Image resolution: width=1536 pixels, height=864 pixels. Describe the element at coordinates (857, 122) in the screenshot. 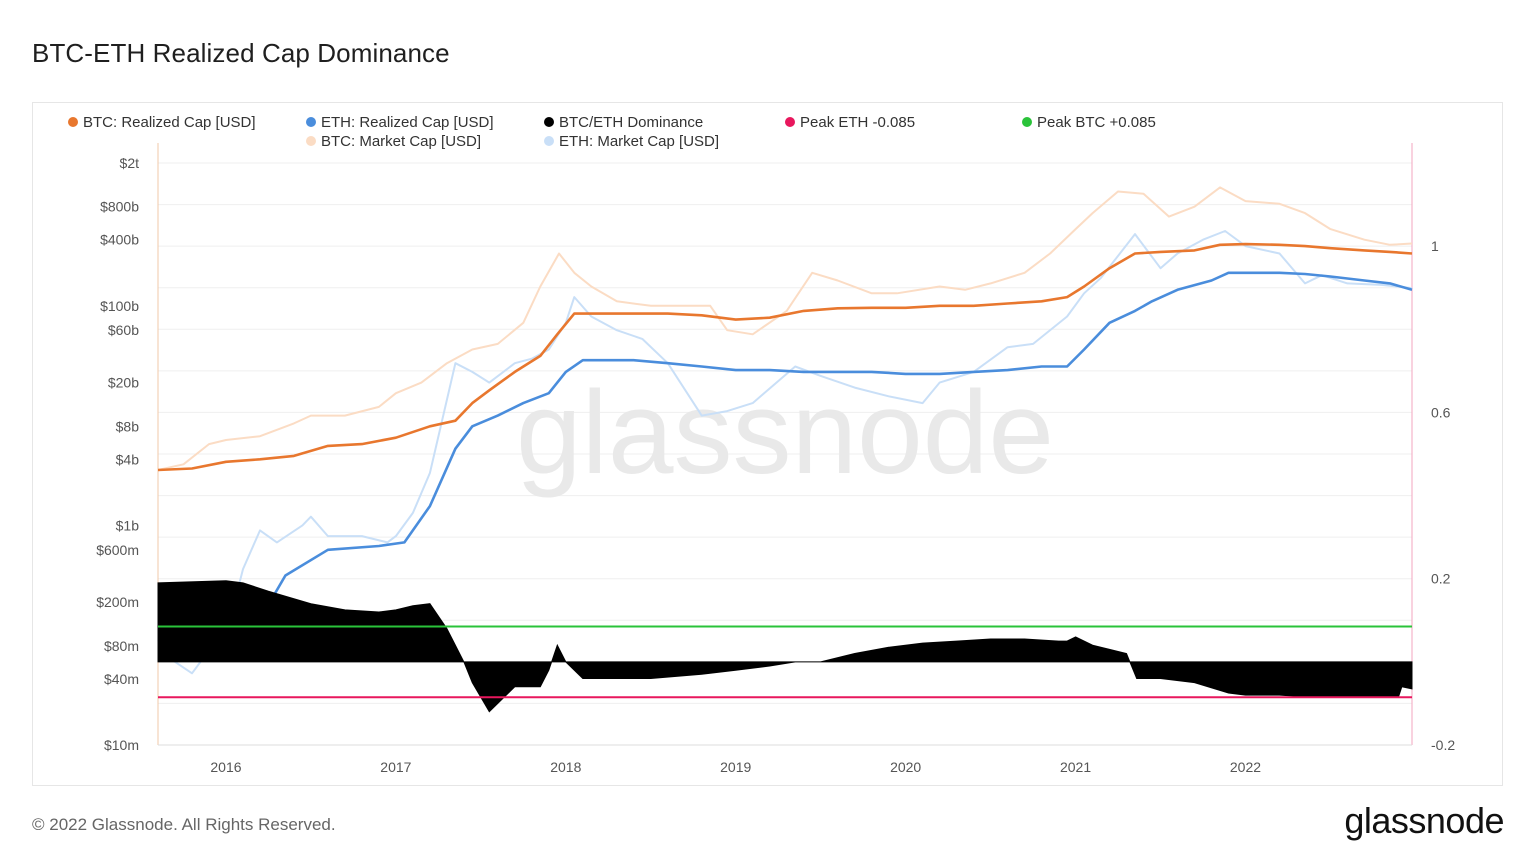

I see `legend-label: Peak ETH -0.085` at that location.